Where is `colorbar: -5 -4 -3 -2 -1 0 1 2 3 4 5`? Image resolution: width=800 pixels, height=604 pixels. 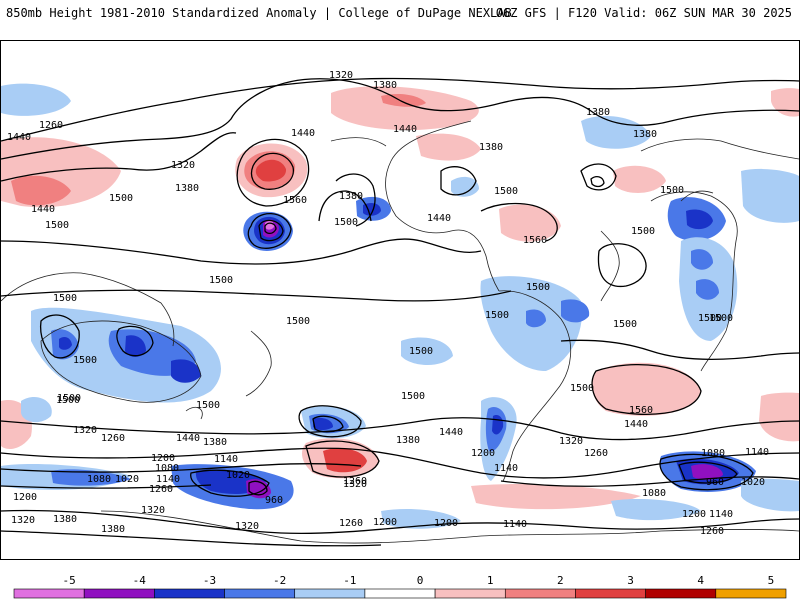
colorbar: -5 -4 -3 -2 -1 0 1 2 3 4 5 is located at coordinates (400, 586).